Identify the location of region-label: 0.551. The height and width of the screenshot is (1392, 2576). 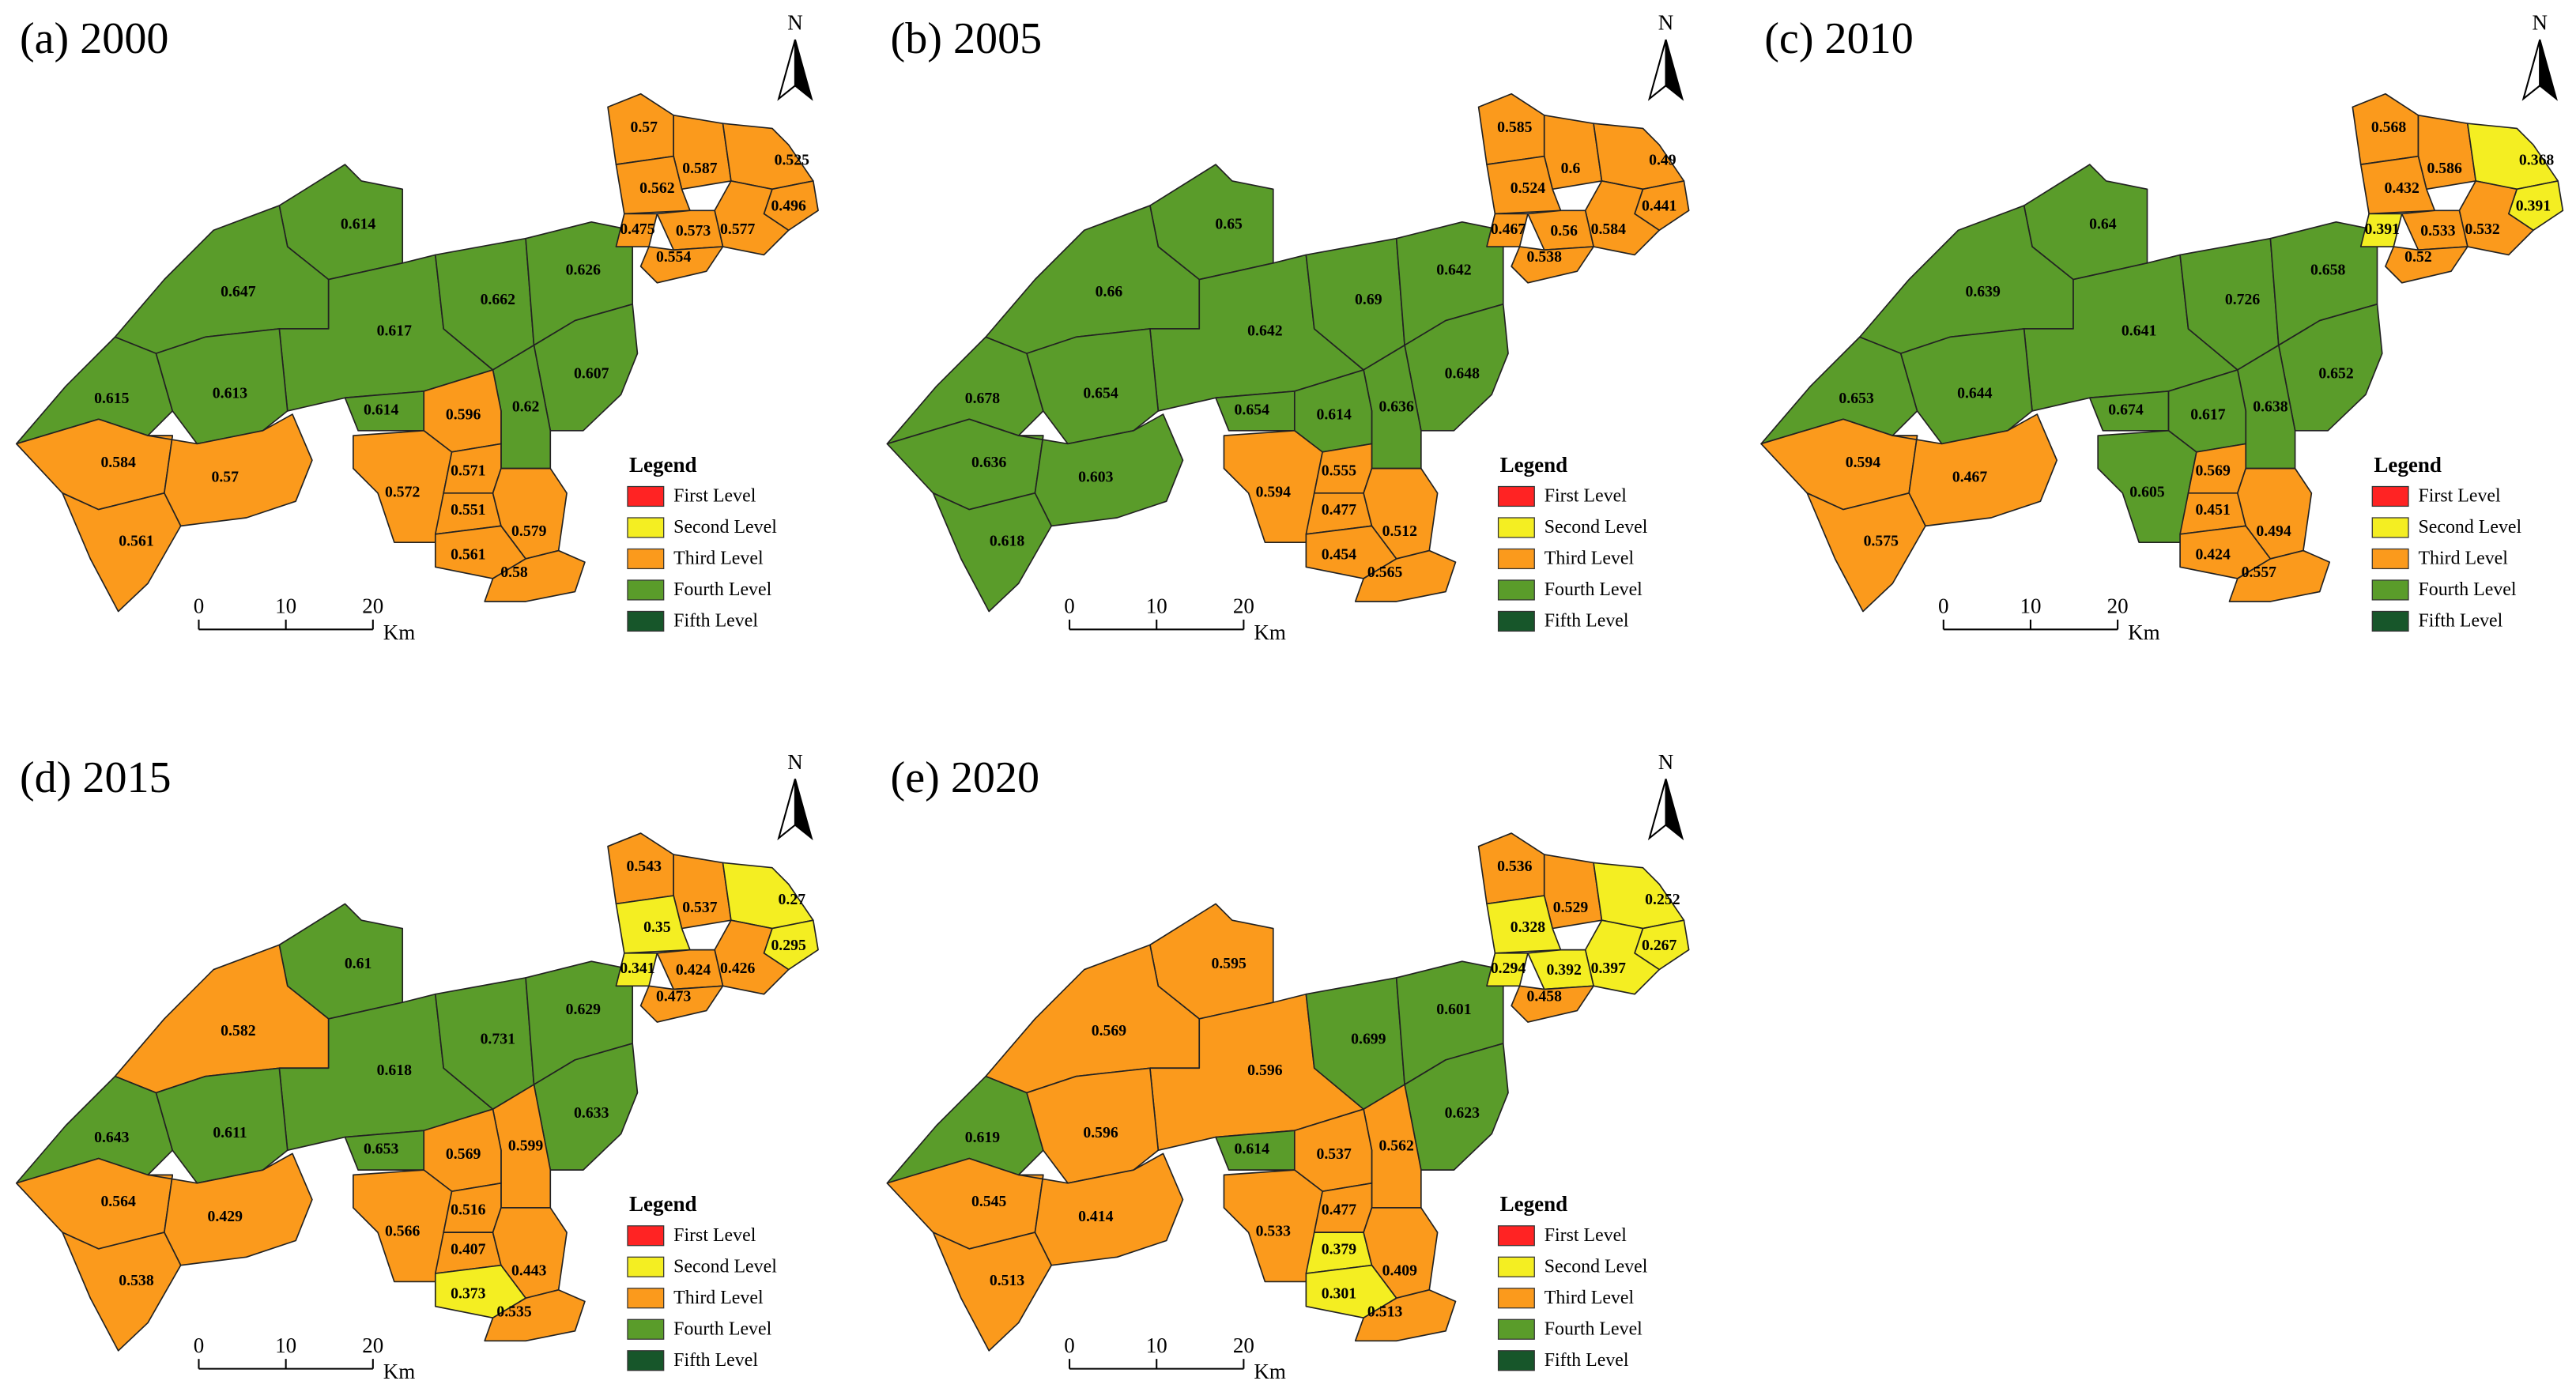
(468, 510).